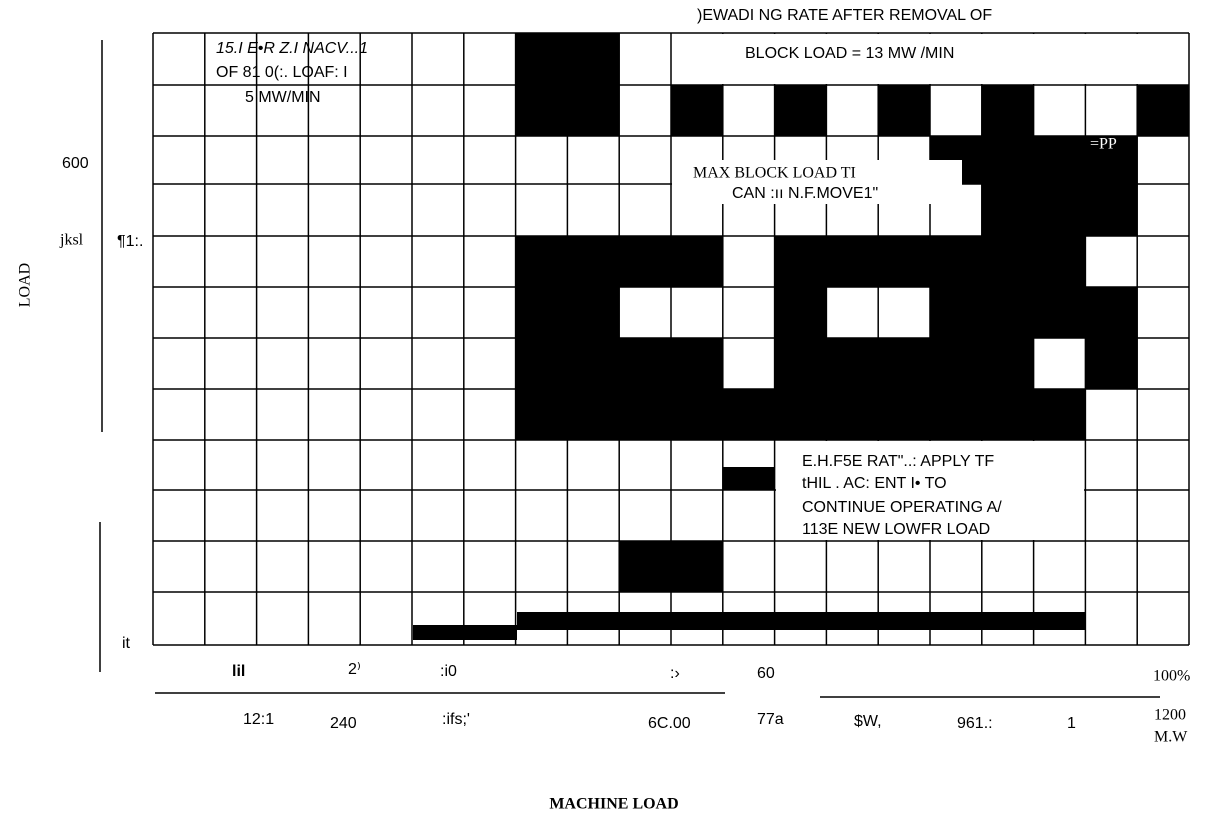 The image size is (1228, 825). What do you see at coordinates (675, 673) in the screenshot?
I see `x-label: :›` at bounding box center [675, 673].